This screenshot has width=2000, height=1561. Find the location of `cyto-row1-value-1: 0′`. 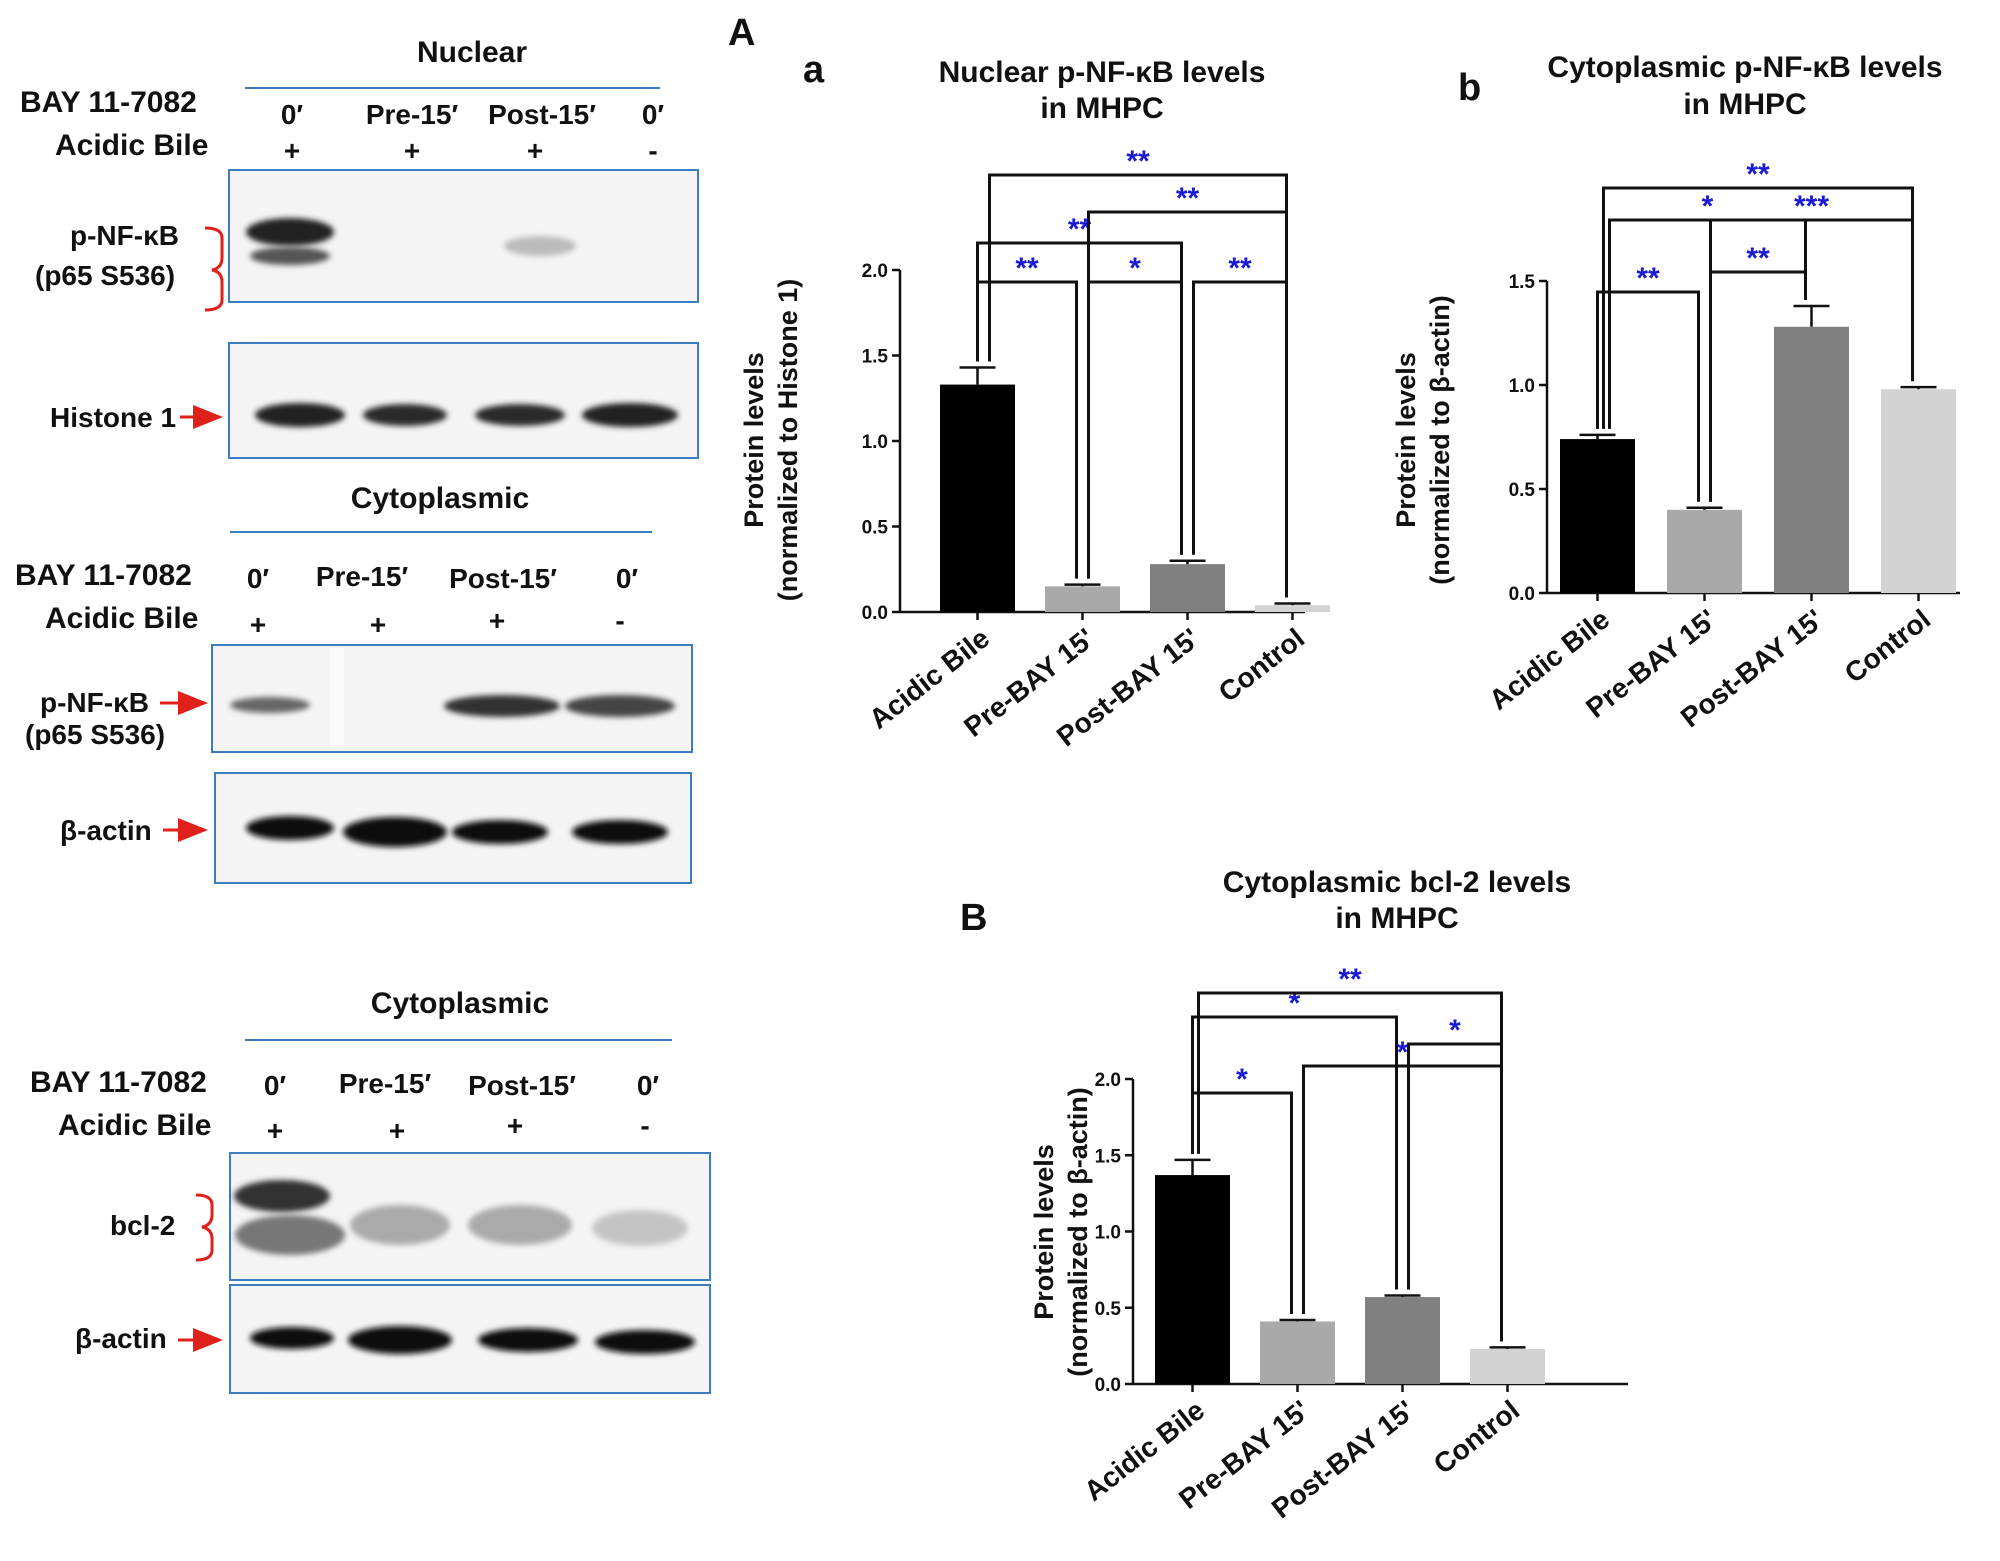

cyto-row1-value-1: 0′ is located at coordinates (258, 578).